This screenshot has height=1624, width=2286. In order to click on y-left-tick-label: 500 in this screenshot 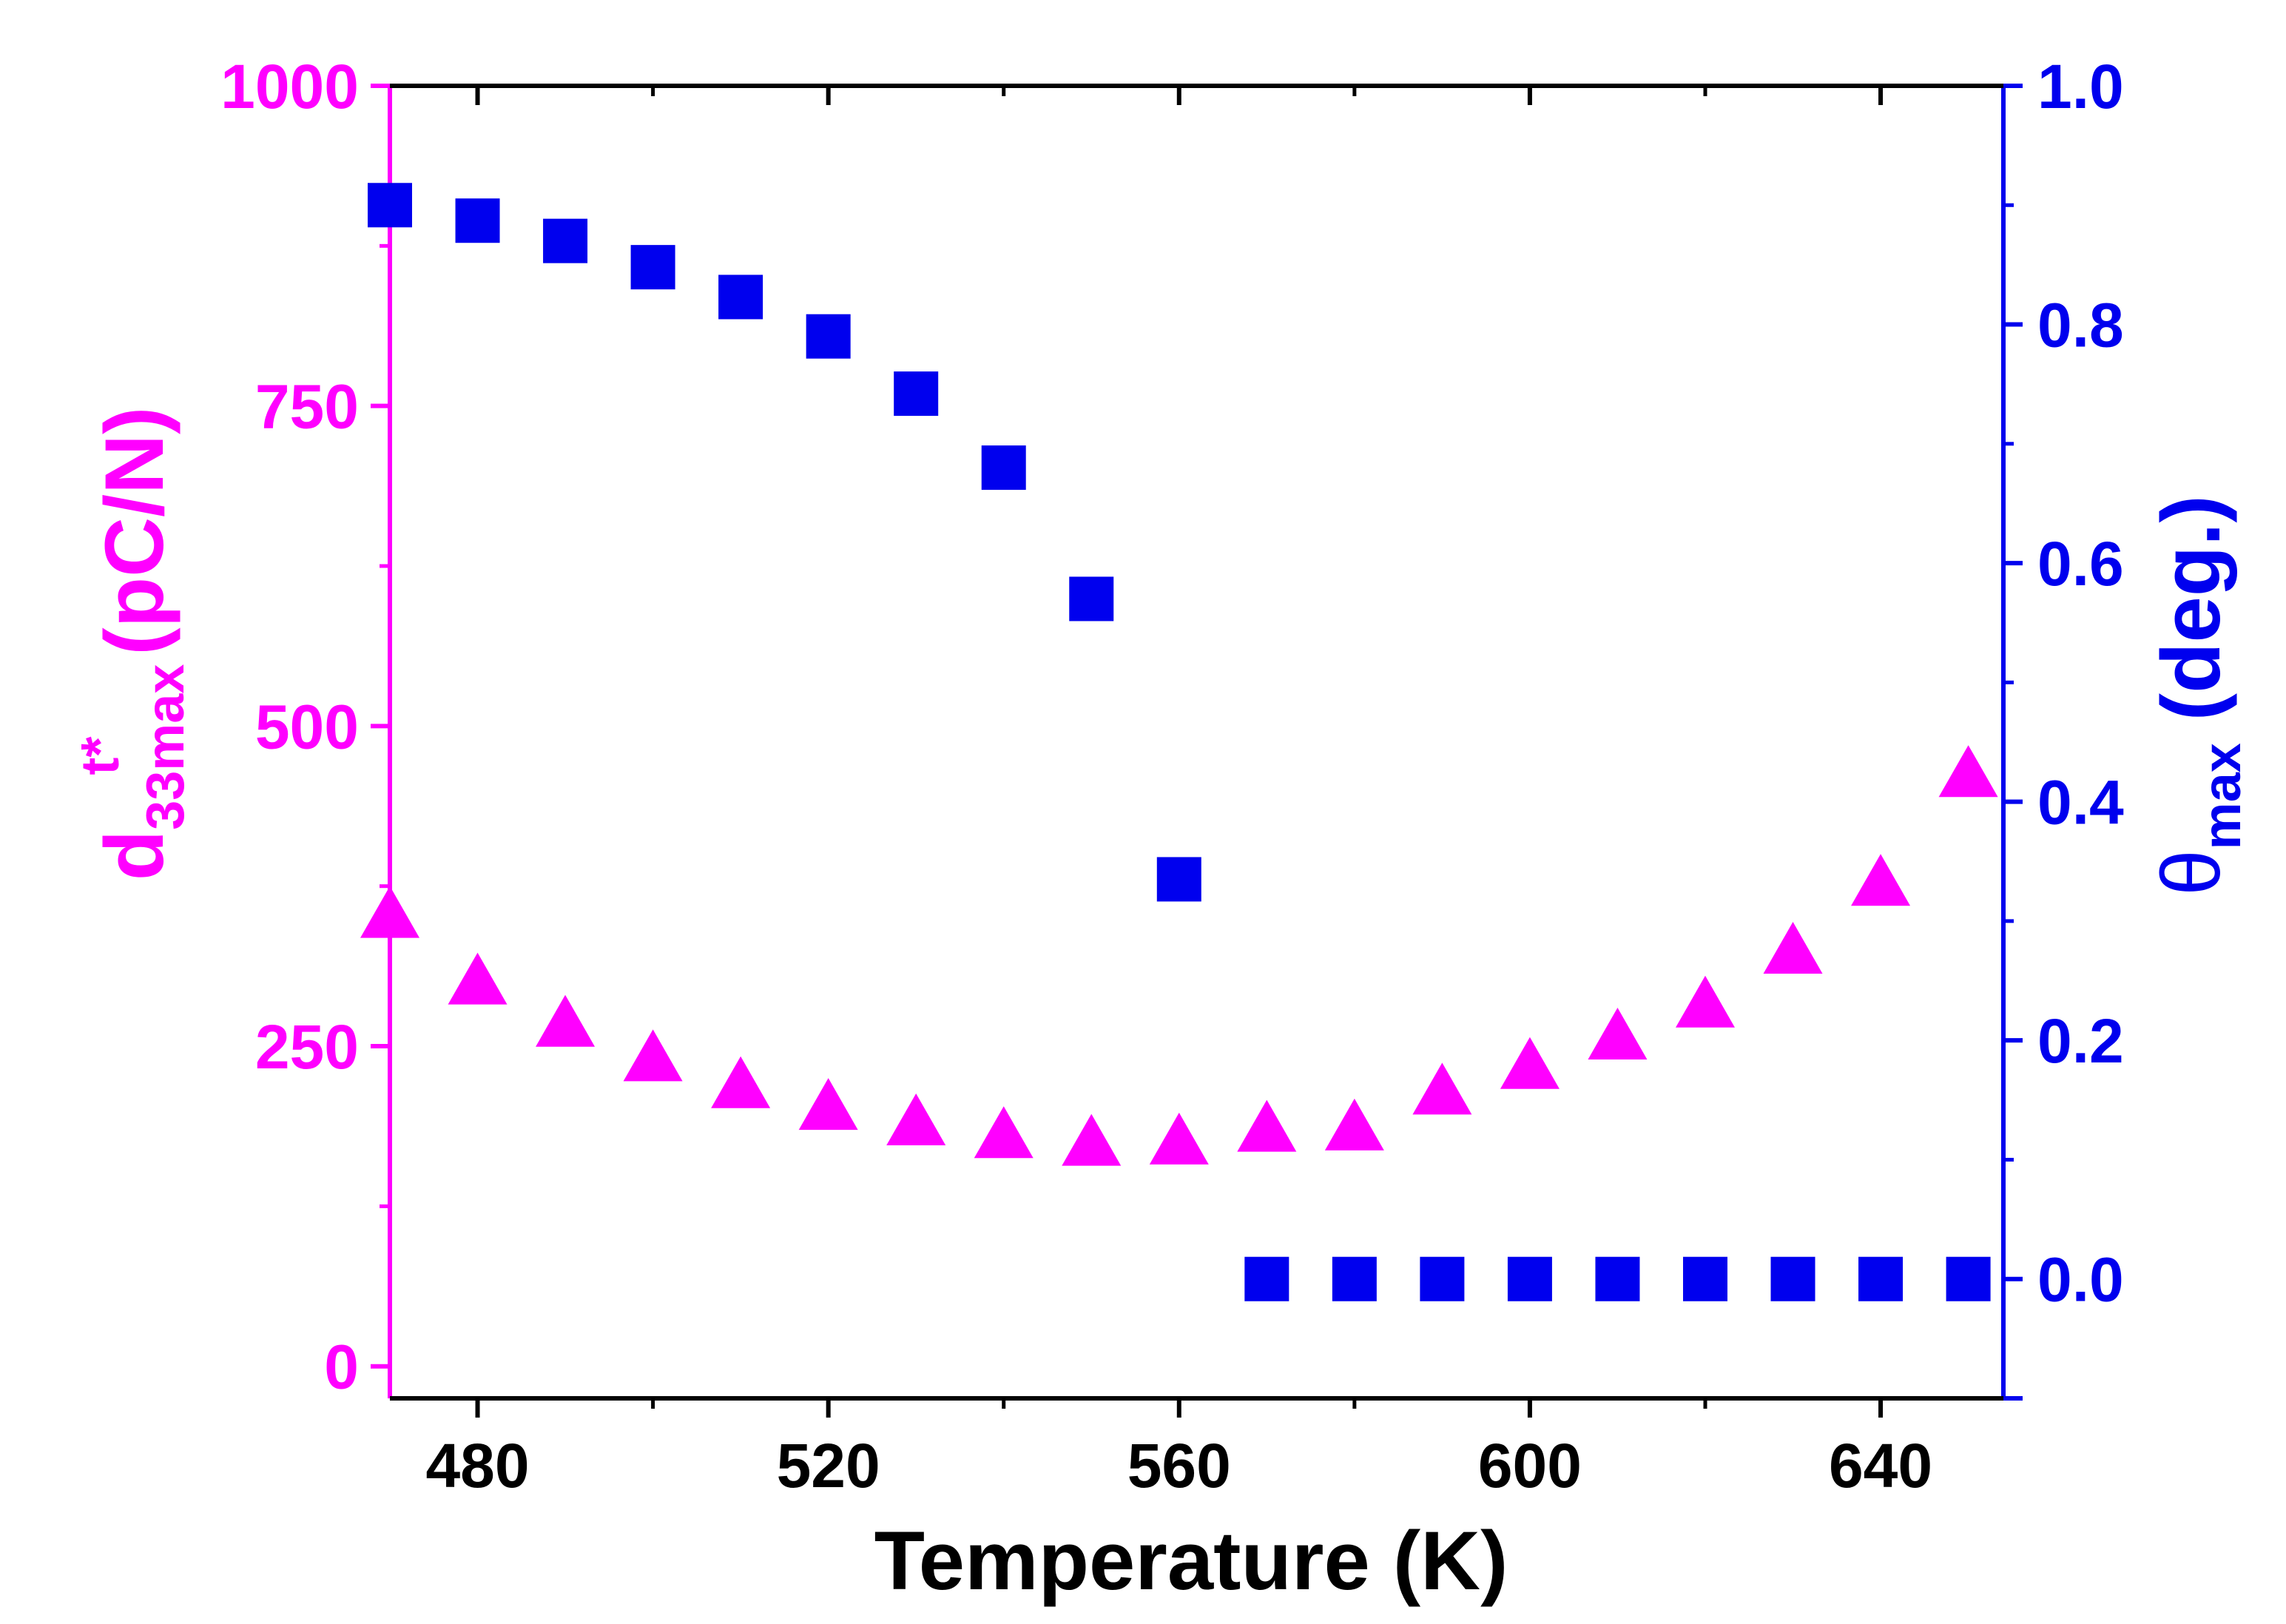, I will do `click(307, 726)`.